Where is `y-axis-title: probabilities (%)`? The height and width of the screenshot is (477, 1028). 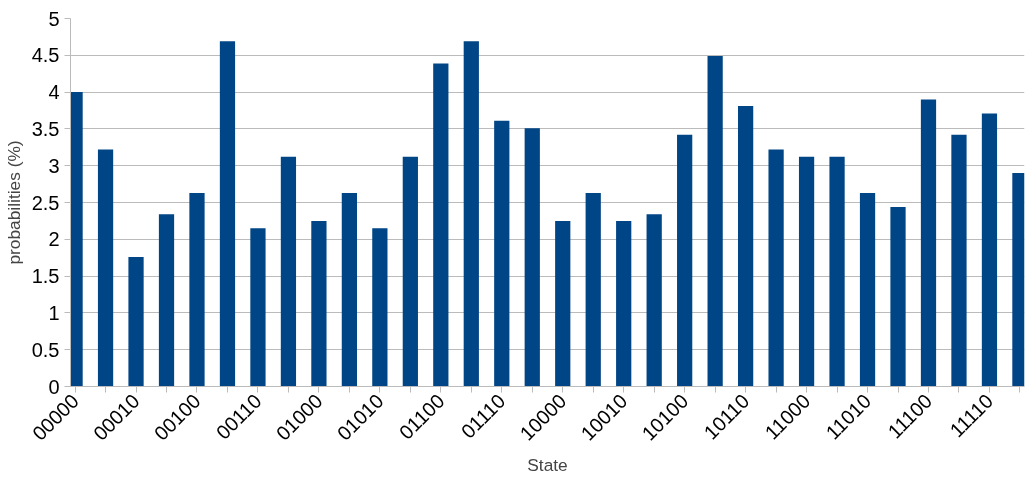 y-axis-title: probabilities (%) is located at coordinates (13, 202).